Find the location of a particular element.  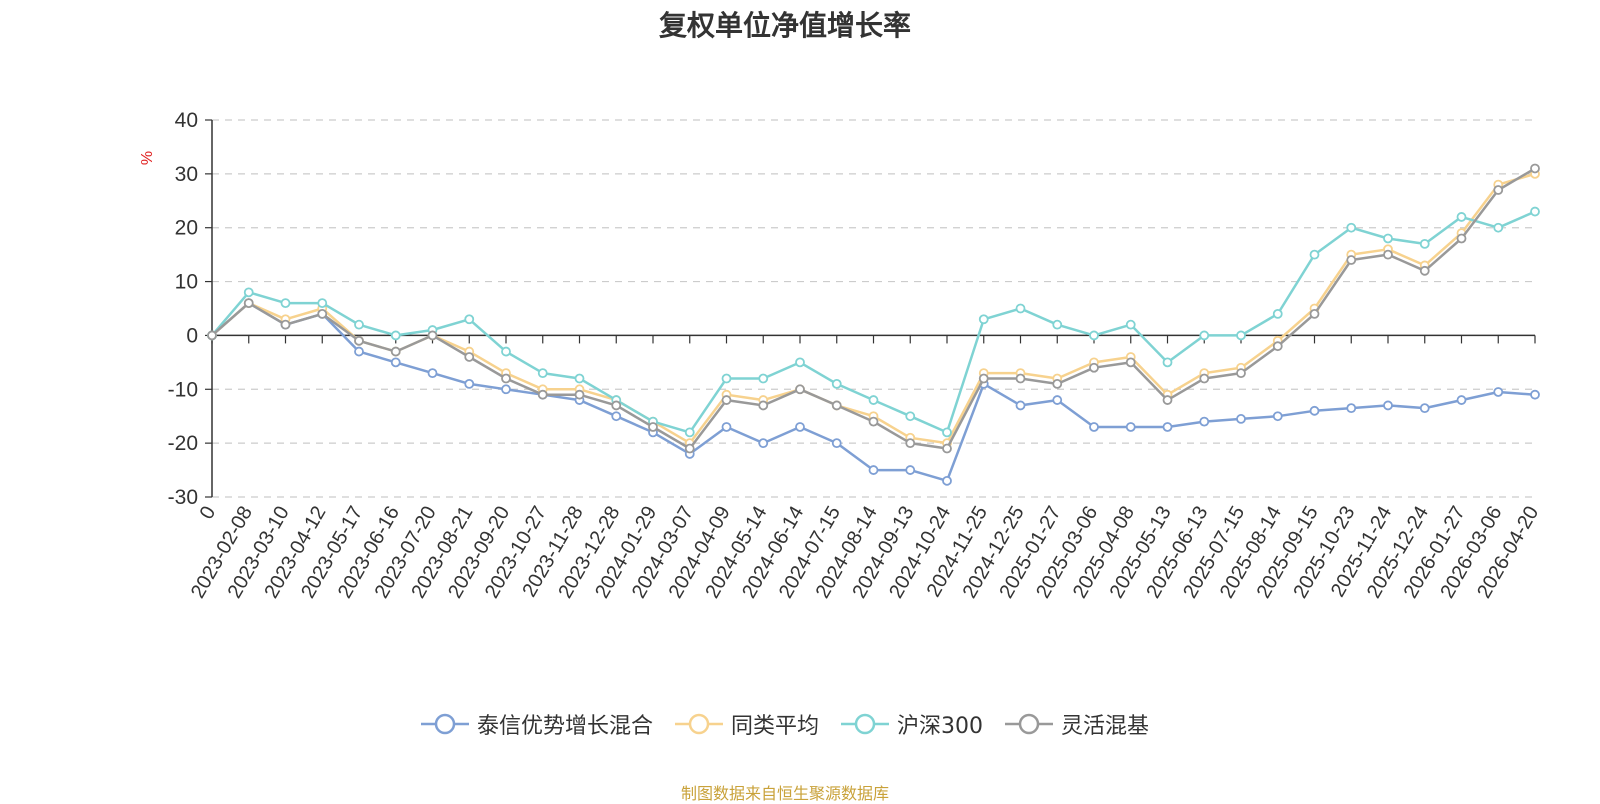

y-tick-label: 10 is located at coordinates (186, 282).